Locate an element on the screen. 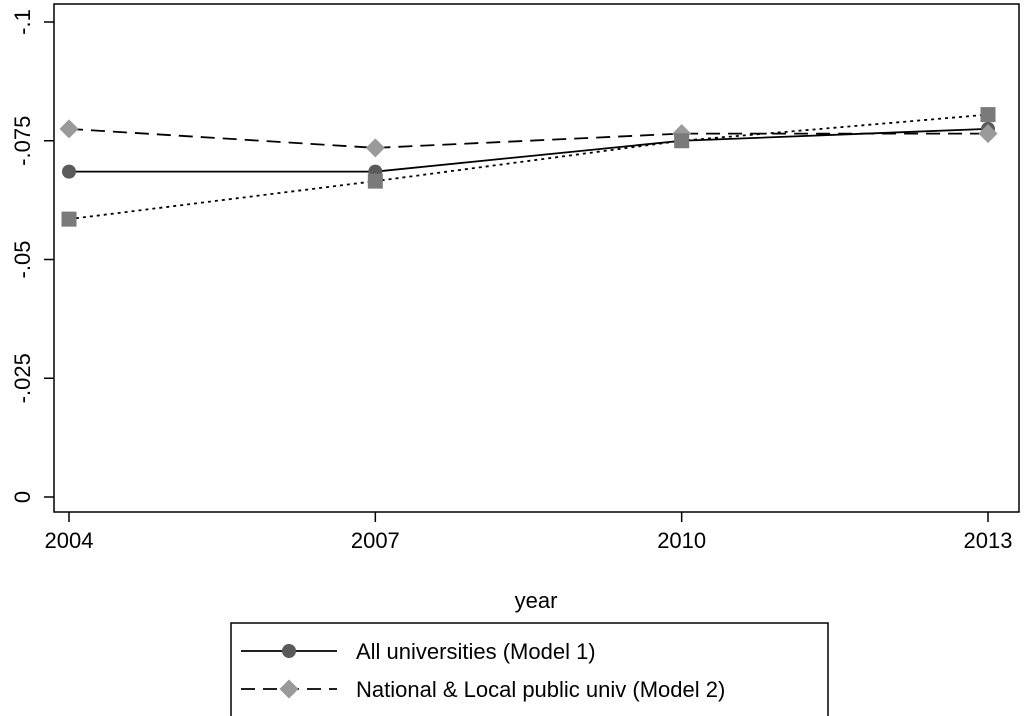 The image size is (1026, 716). legend-label: All universities (Model 1) is located at coordinates (476, 651).